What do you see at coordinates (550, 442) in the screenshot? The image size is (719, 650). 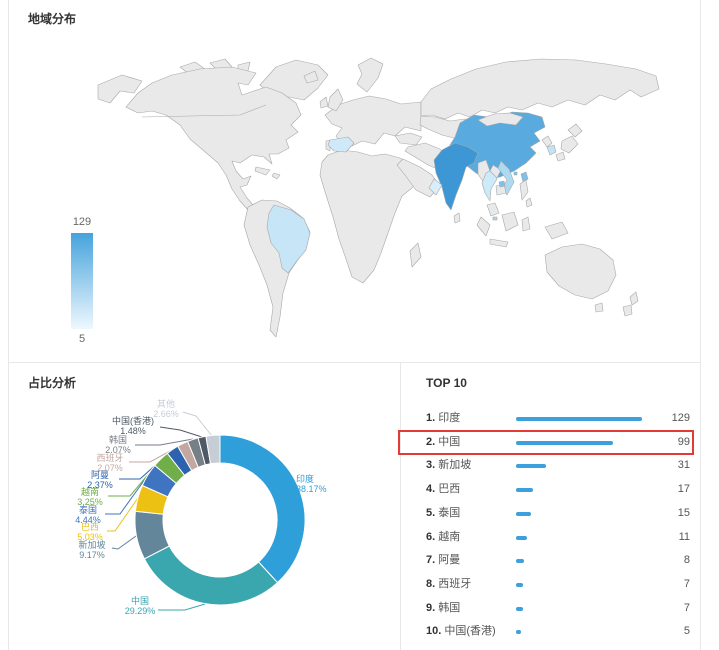 I see `top10-row-2: 2. 中国 99` at bounding box center [550, 442].